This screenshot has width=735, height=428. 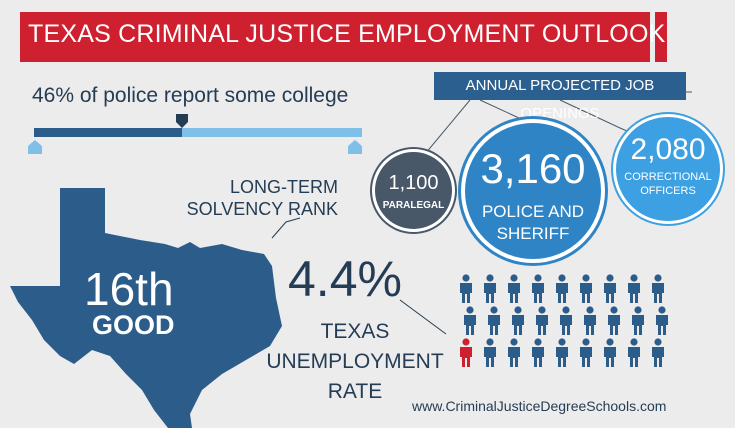 I want to click on college-bar-filled, so click(x=108, y=132).